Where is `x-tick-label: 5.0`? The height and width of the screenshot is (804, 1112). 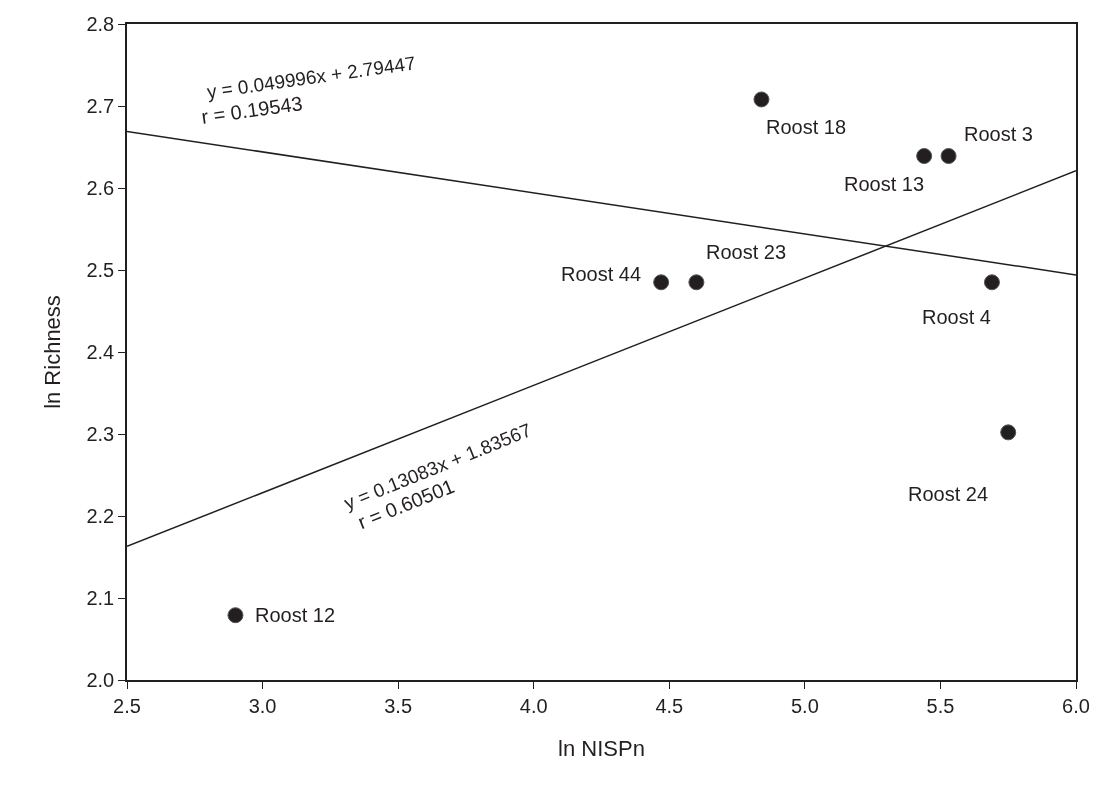 x-tick-label: 5.0 is located at coordinates (804, 705).